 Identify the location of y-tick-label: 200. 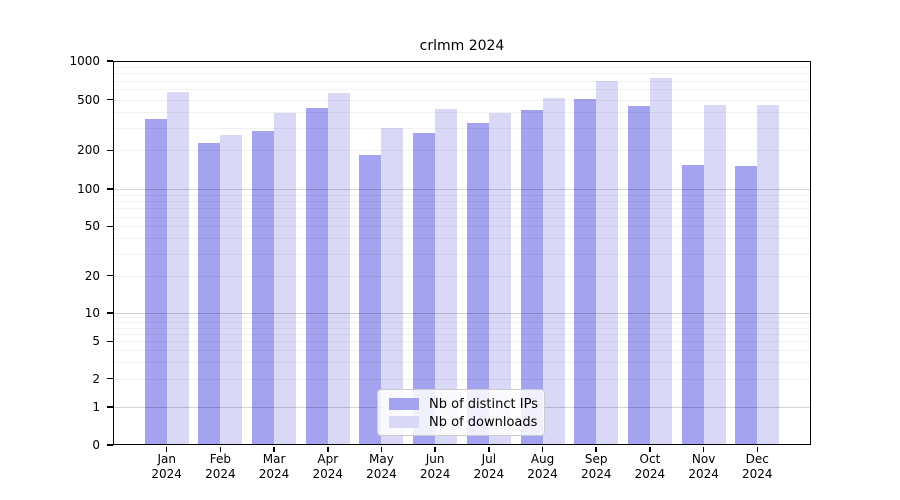
(88, 150).